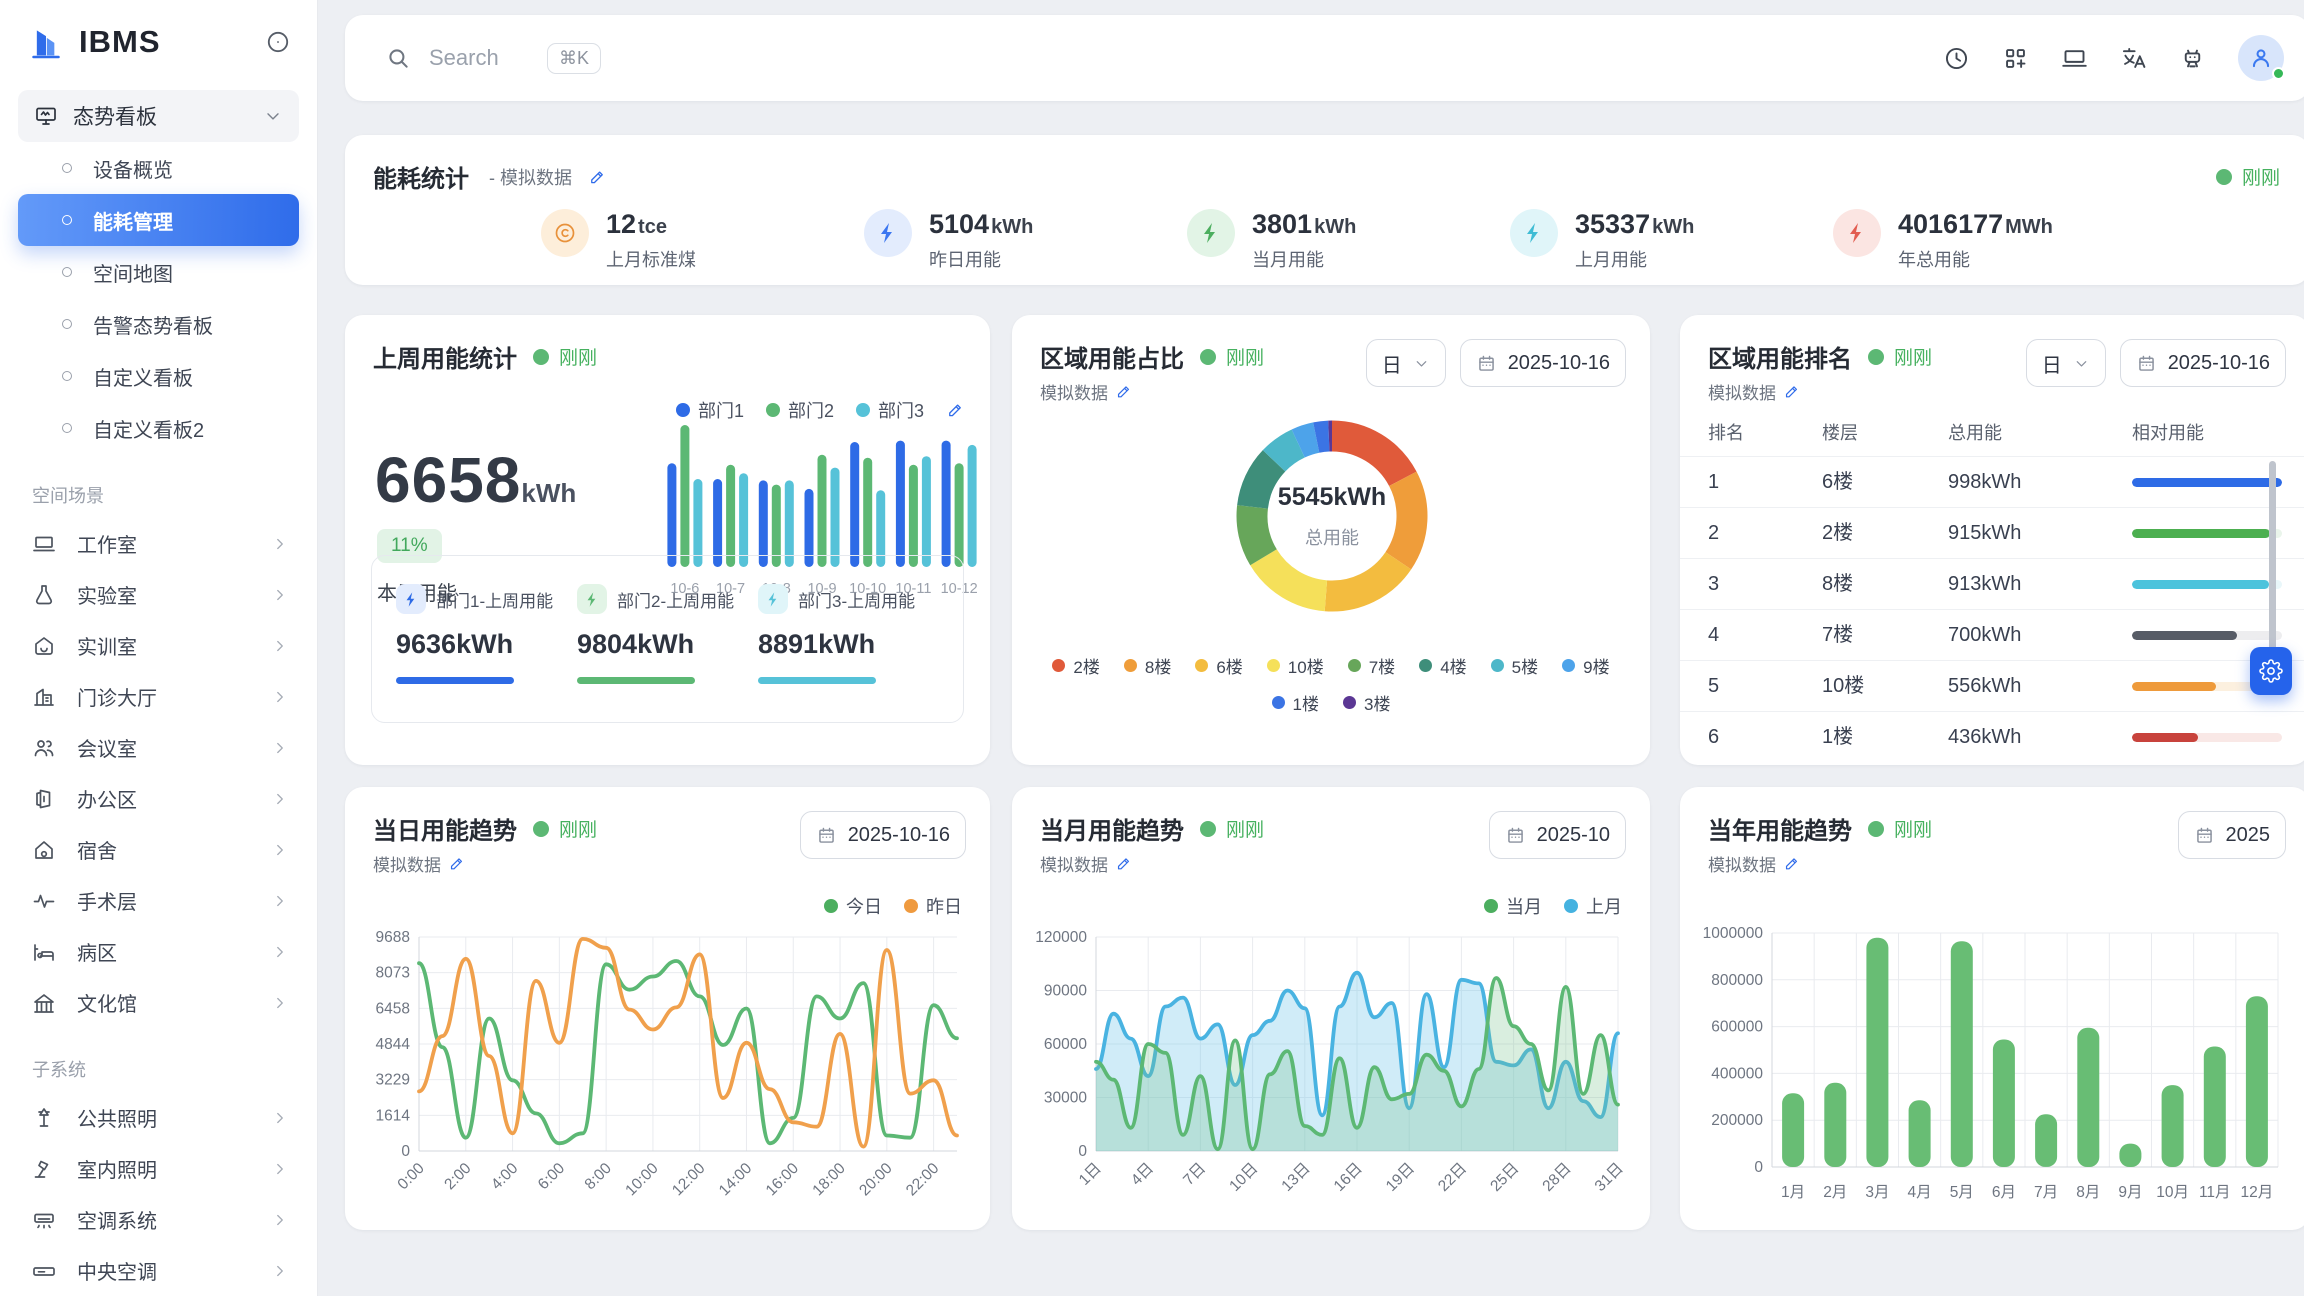  Describe the element at coordinates (158, 220) in the screenshot. I see `sidebar-item-能耗管理: 能耗管理` at that location.